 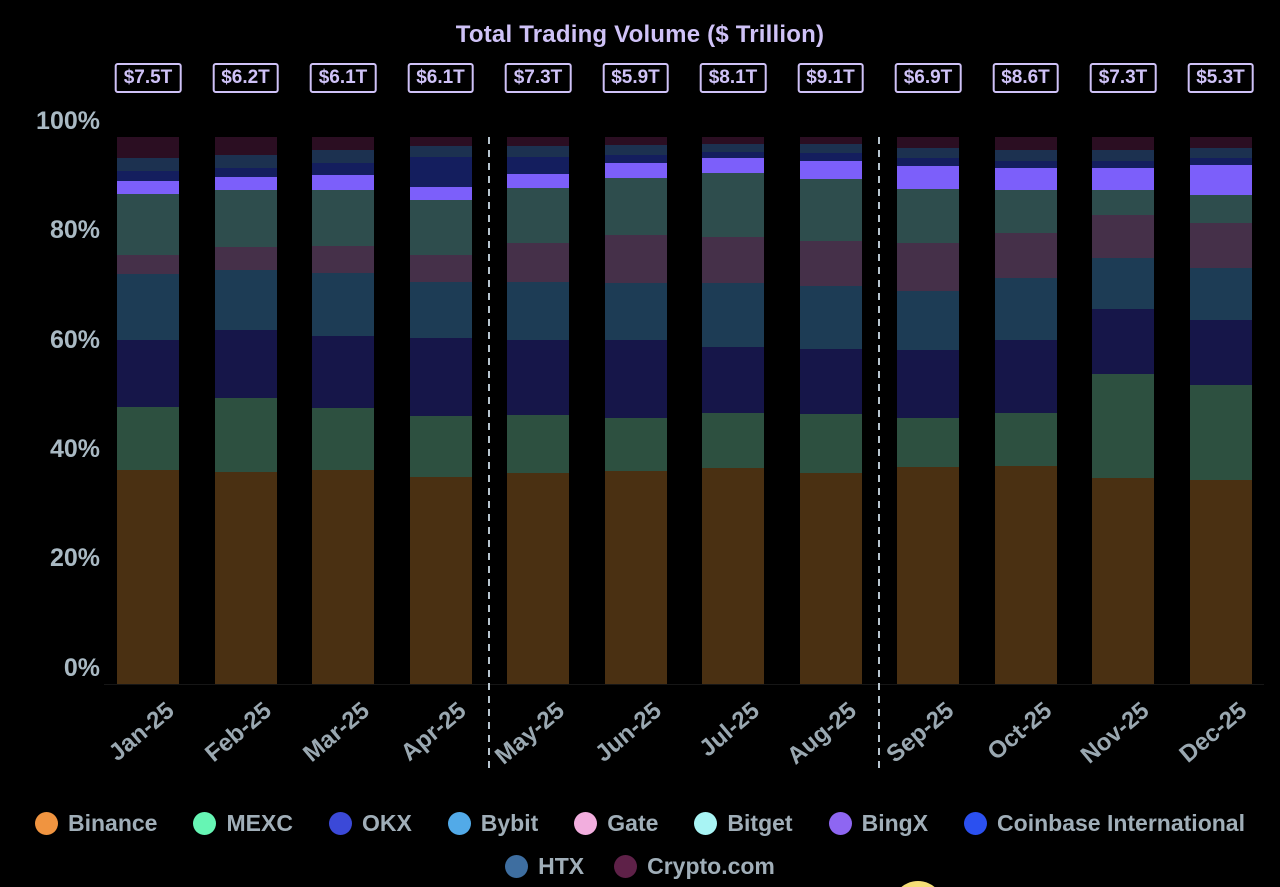 I want to click on legend-item-bitget: Bitget, so click(x=743, y=823).